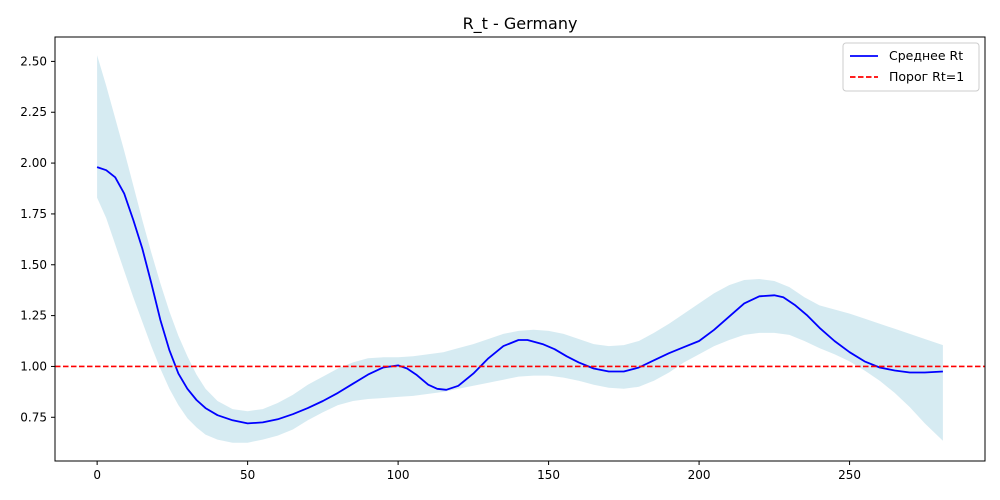 The height and width of the screenshot is (500, 1000). What do you see at coordinates (398, 475) in the screenshot?
I see `x-tick-label: 100` at bounding box center [398, 475].